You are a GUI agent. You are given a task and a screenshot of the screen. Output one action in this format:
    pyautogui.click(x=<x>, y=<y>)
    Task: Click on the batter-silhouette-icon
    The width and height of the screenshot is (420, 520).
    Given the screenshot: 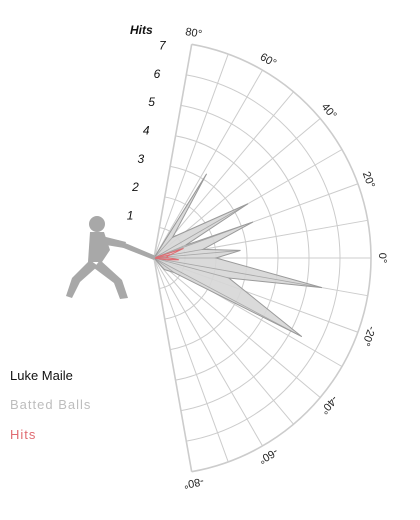 What is the action you would take?
    pyautogui.click(x=111, y=257)
    